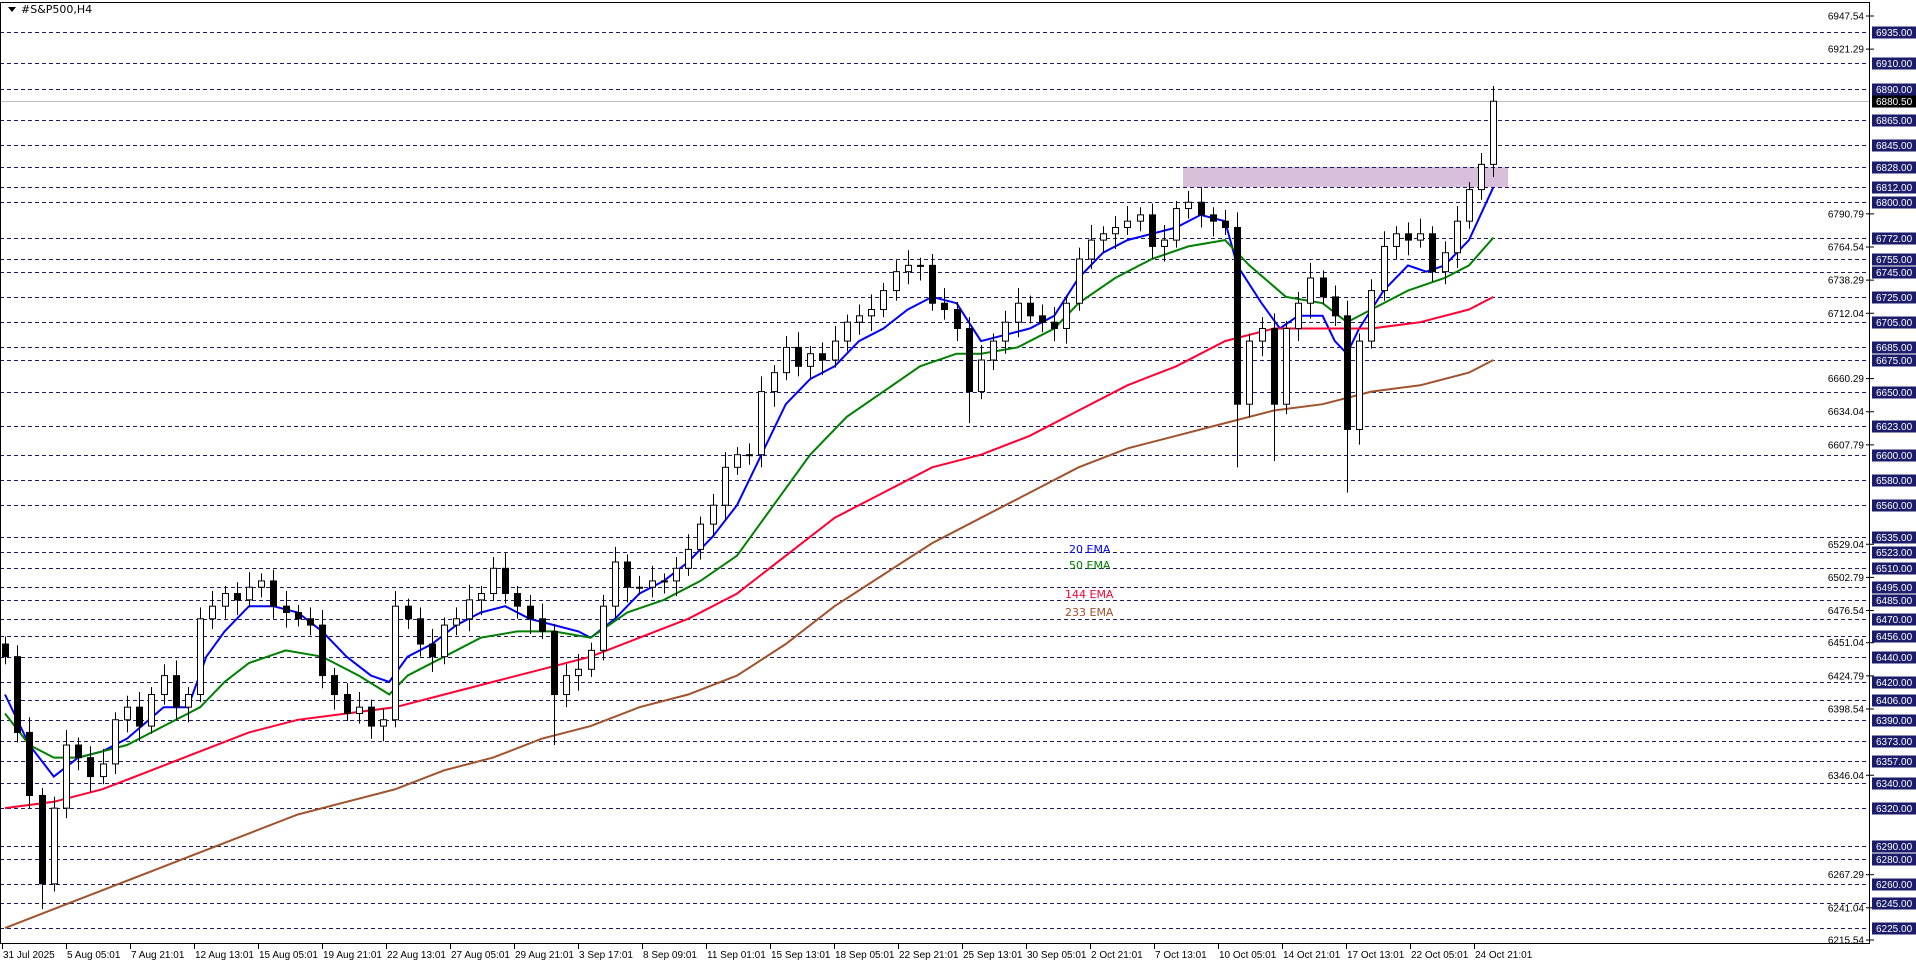  What do you see at coordinates (1345, 177) in the screenshot?
I see `supply-zone-rect` at bounding box center [1345, 177].